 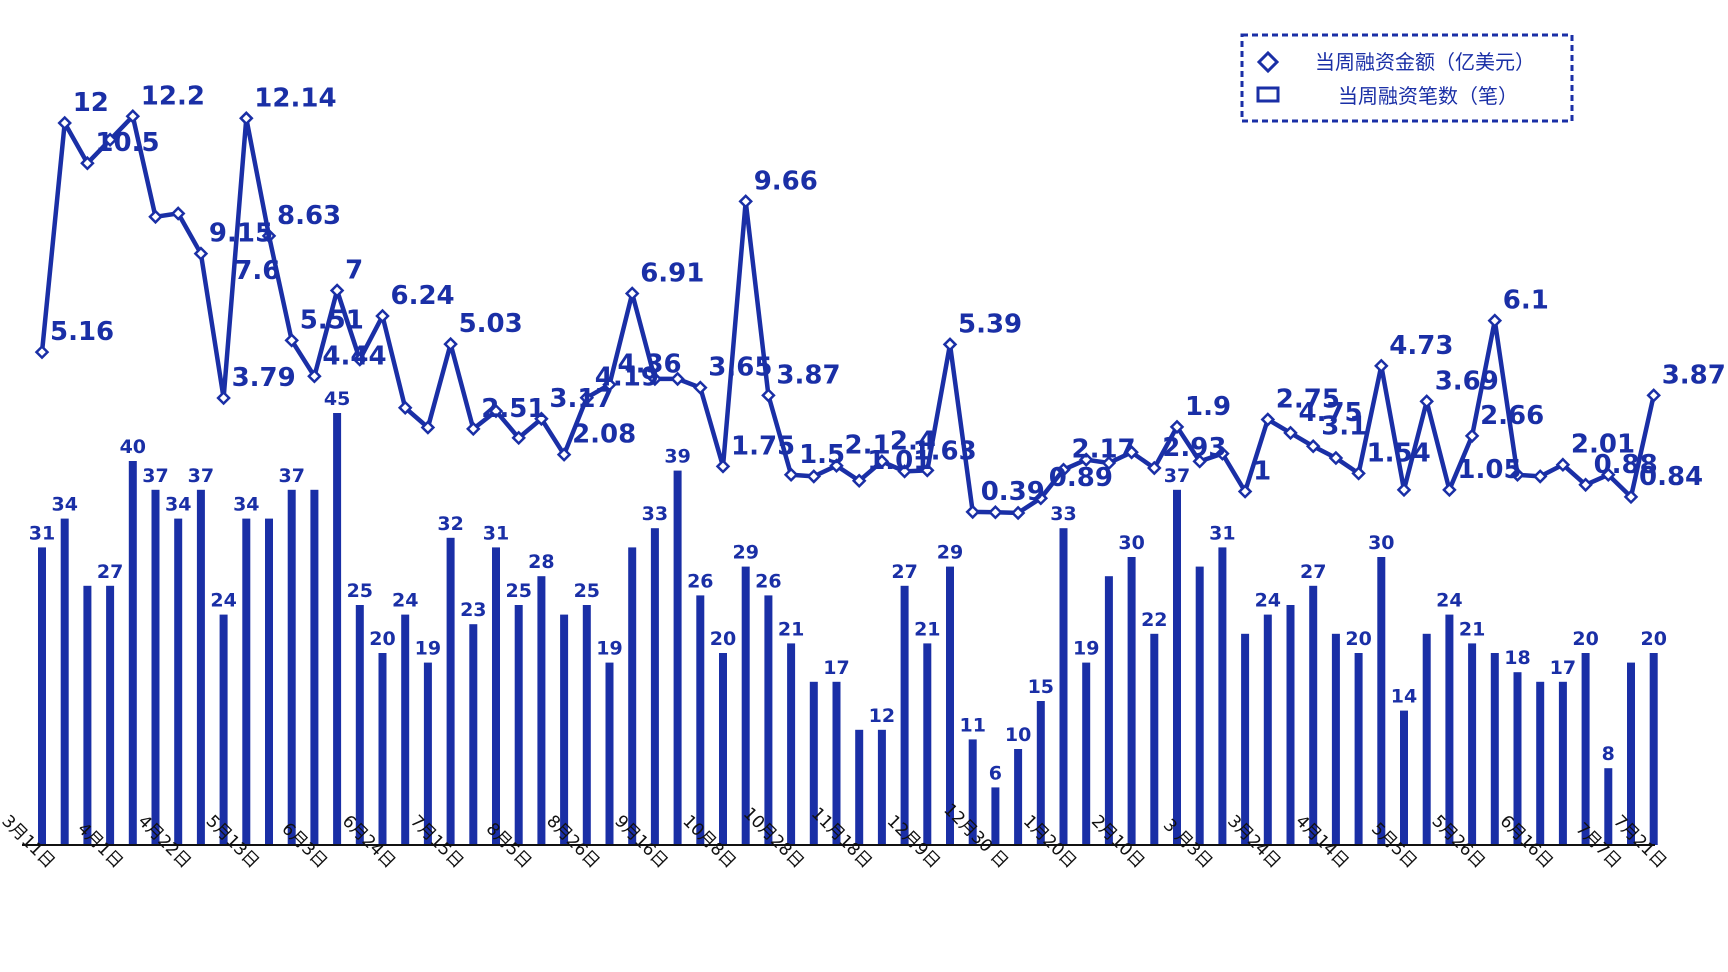 What do you see at coordinates (332, 320) in the screenshot?
I see `line-value-label: 5.51` at bounding box center [332, 320].